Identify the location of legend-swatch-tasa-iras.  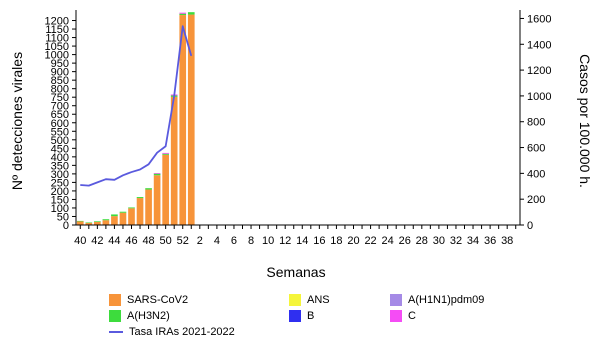
(116, 332).